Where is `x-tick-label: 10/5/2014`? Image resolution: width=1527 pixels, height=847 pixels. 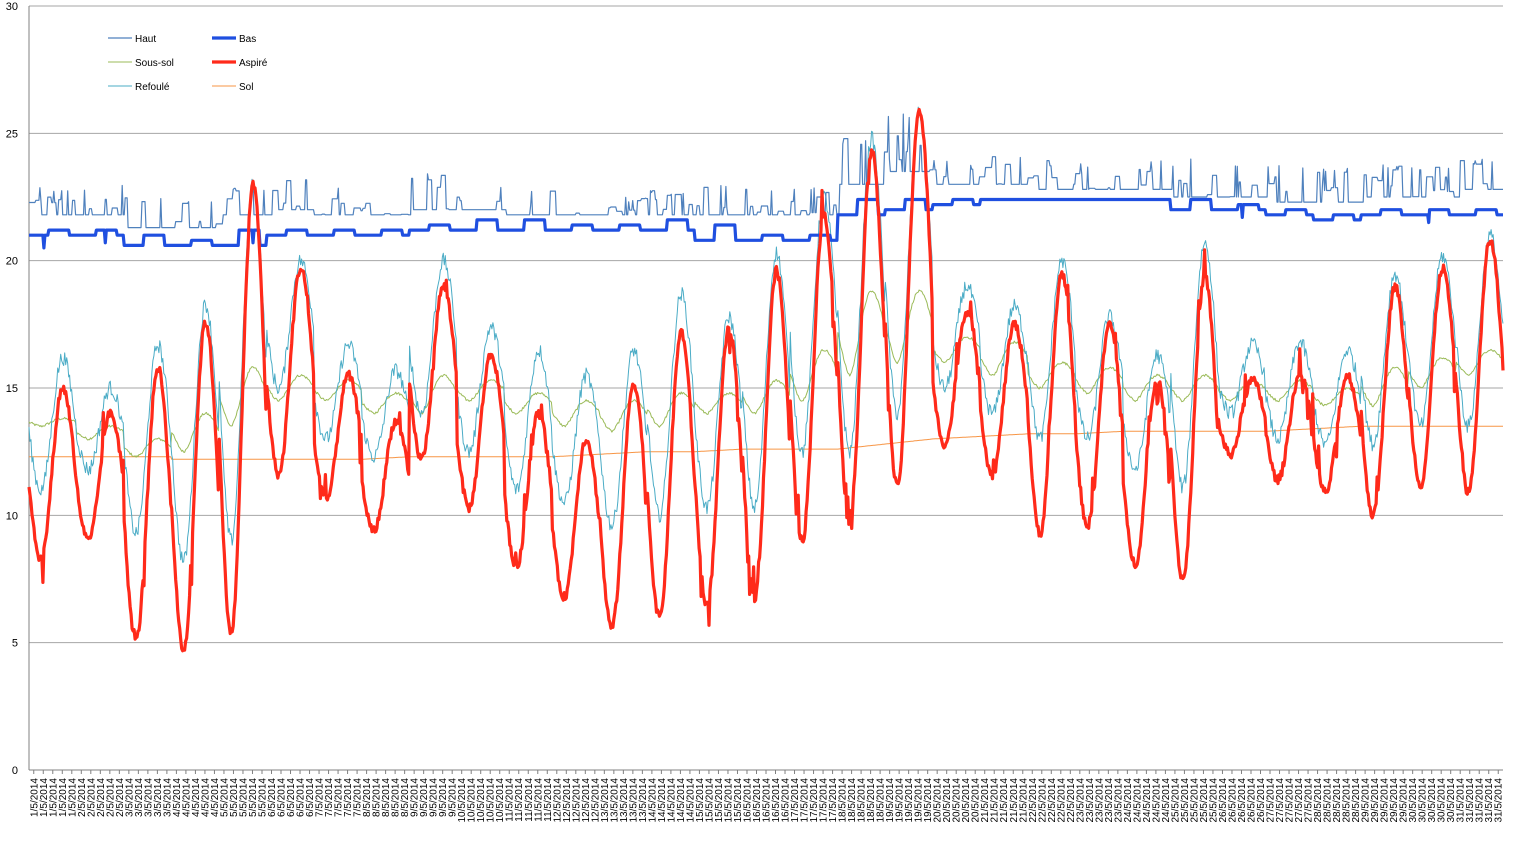 x-tick-label: 10/5/2014 is located at coordinates (481, 800).